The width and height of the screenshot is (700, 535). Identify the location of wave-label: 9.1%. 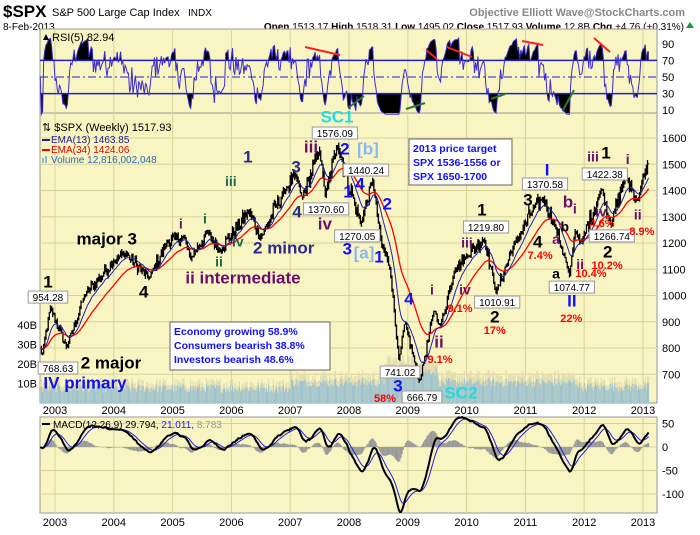
(439, 360).